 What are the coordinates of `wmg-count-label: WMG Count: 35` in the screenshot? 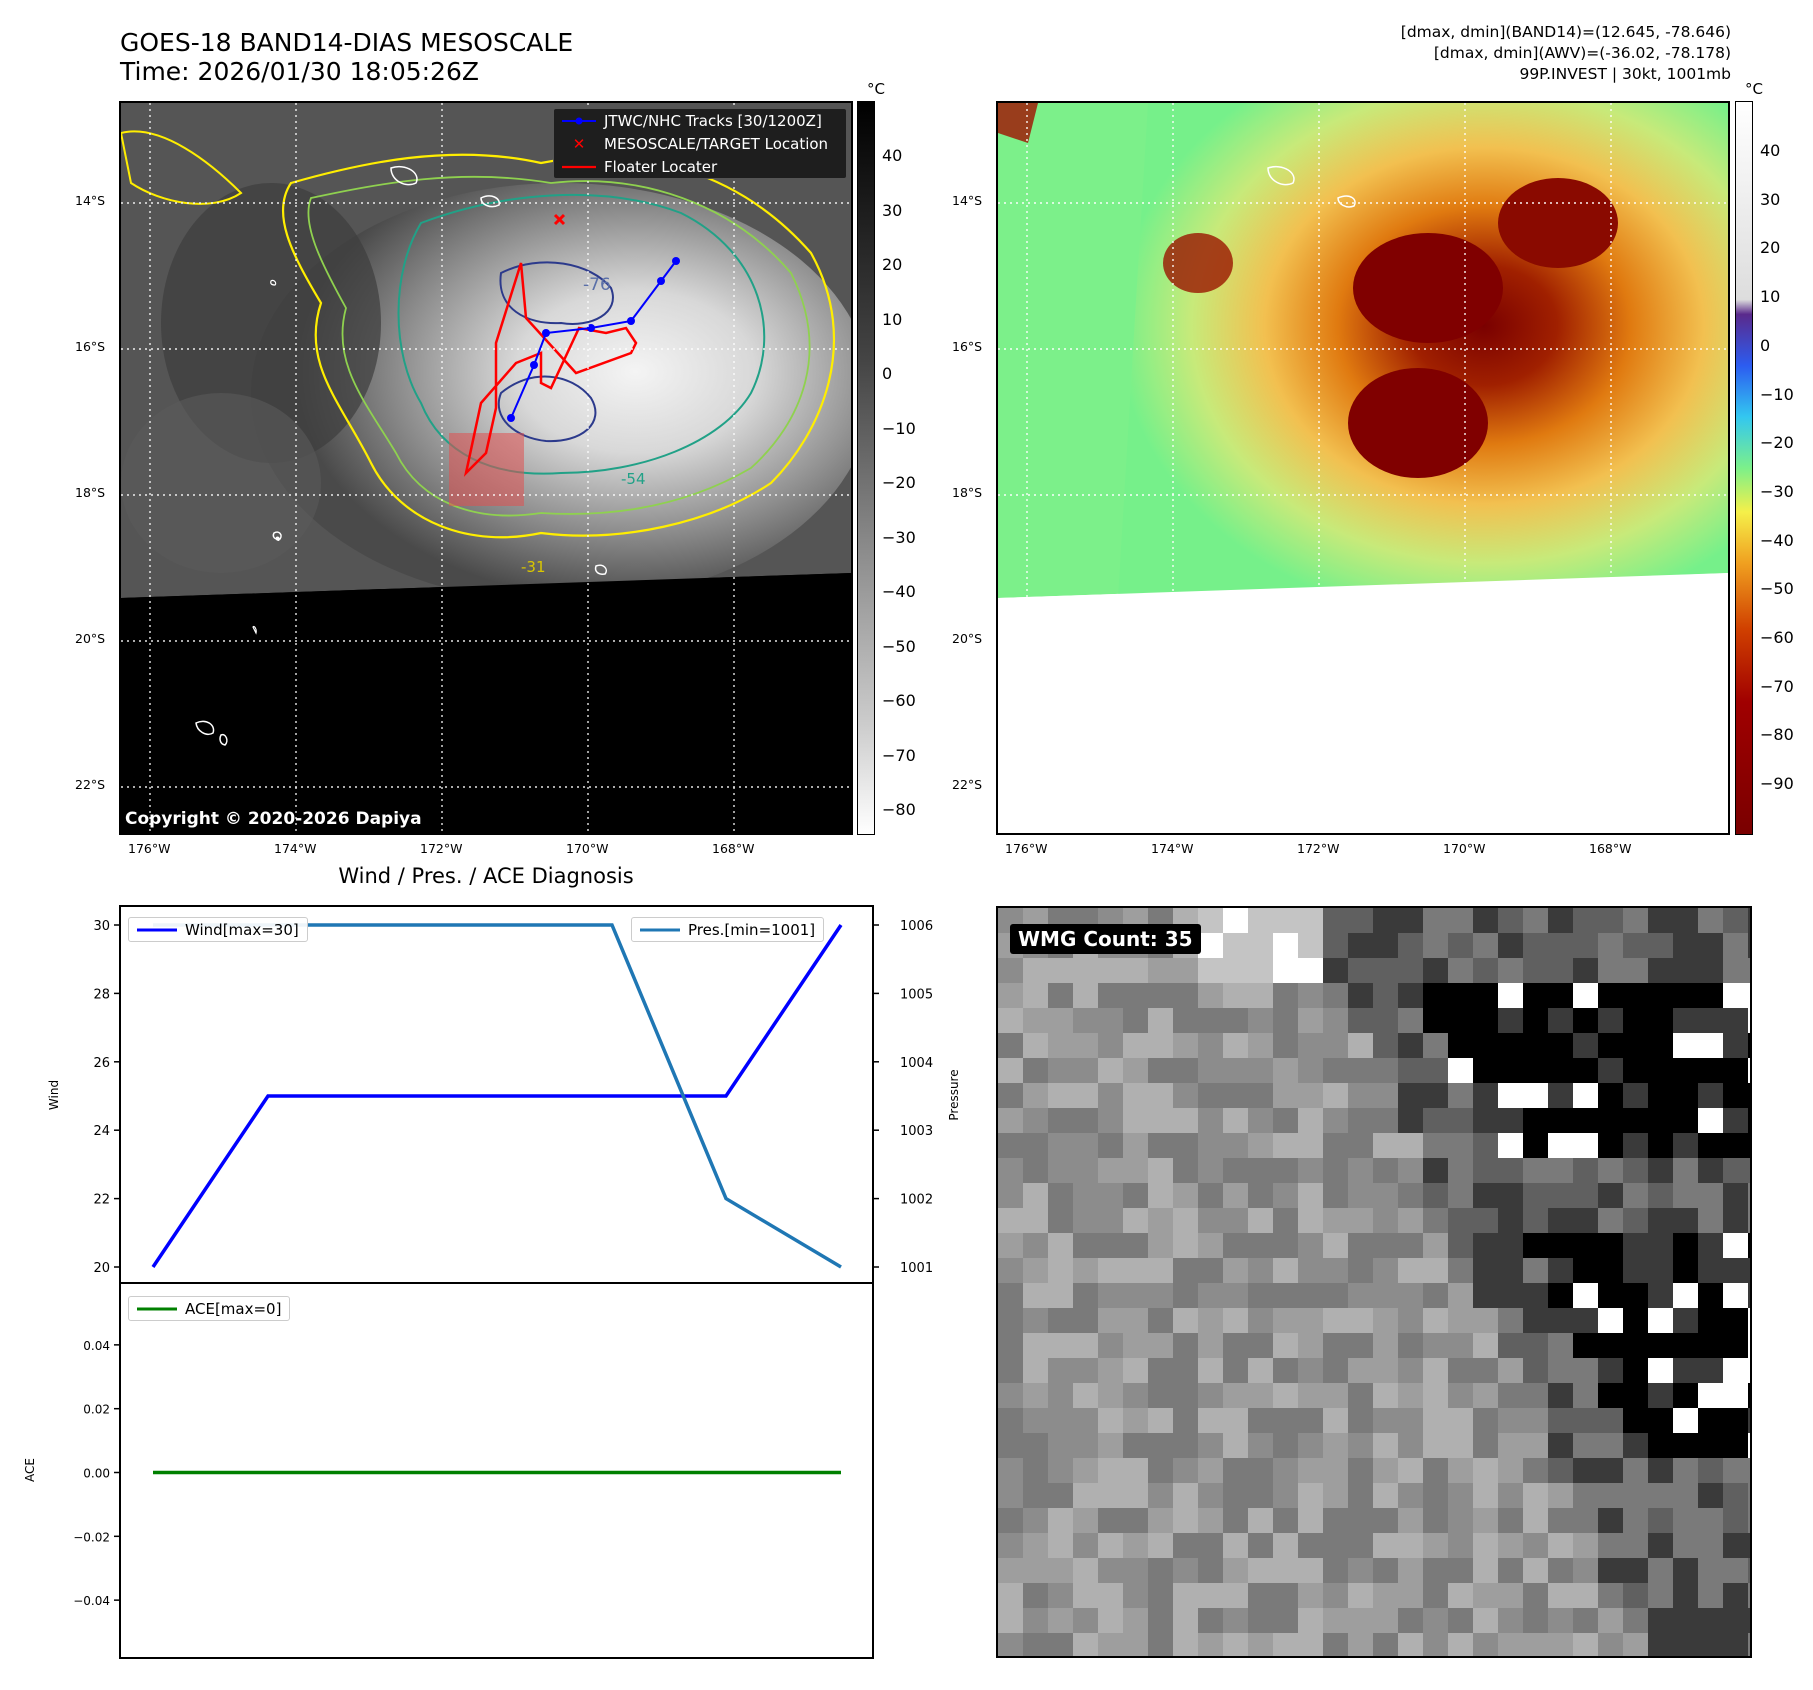 It's located at (1105, 939).